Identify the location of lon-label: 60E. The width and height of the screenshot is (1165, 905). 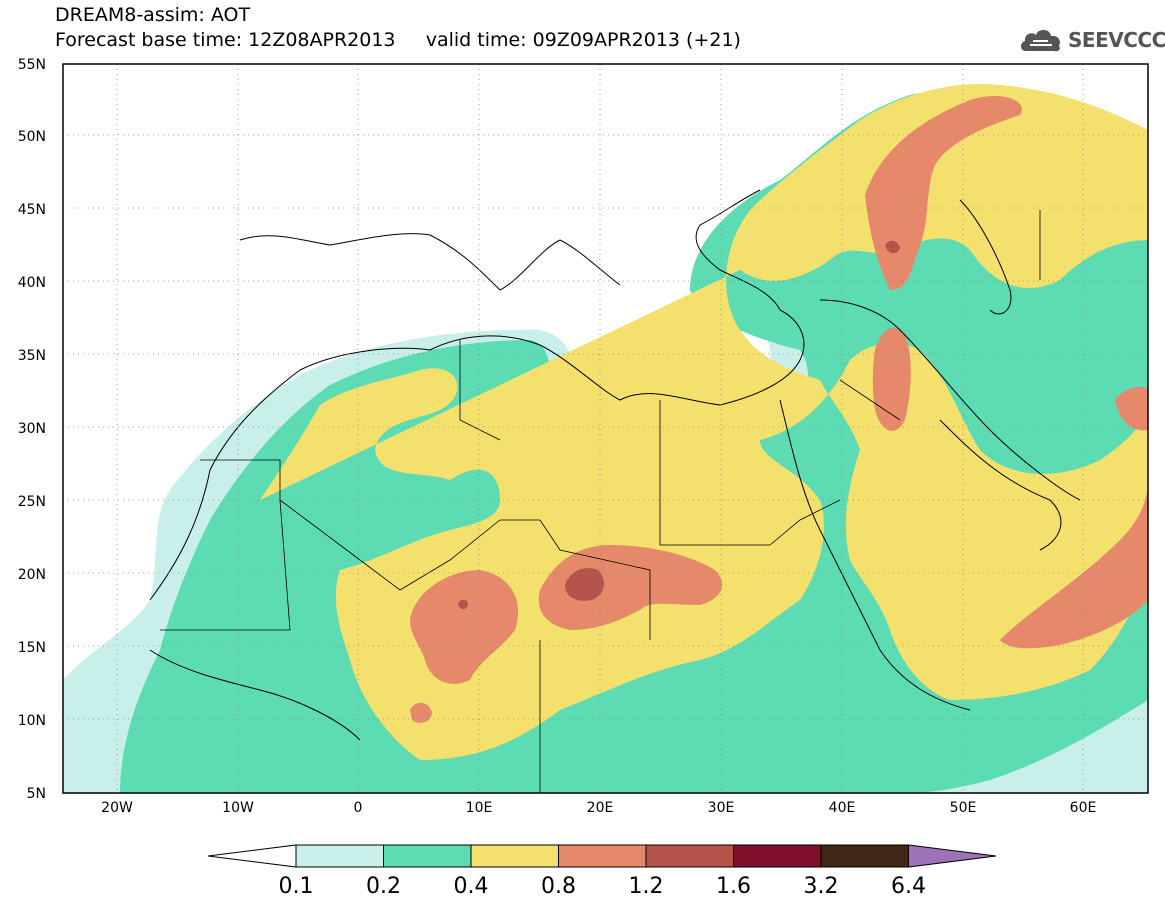
(1083, 808).